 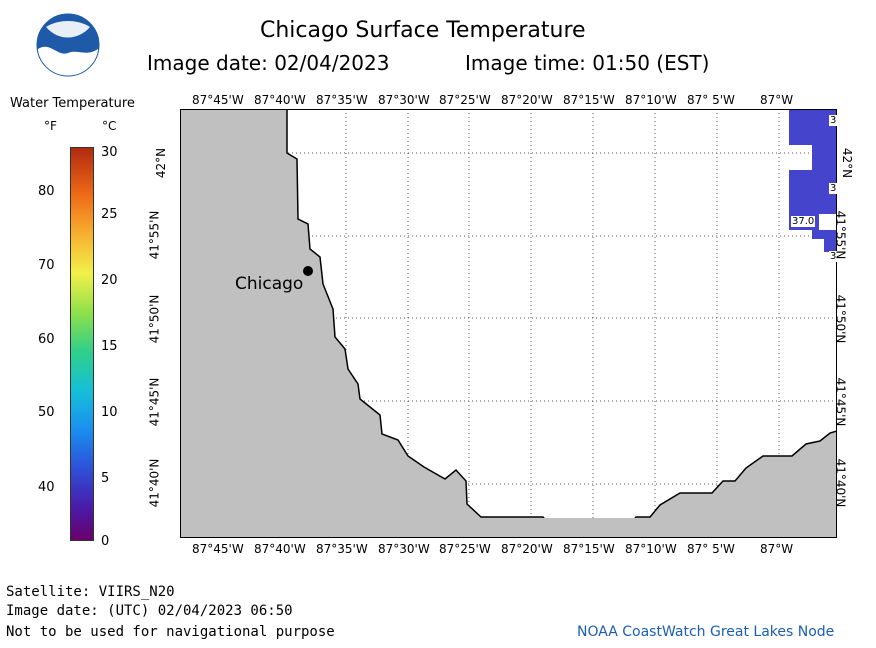 I want to click on f-tick-label: 40, so click(x=46, y=487).